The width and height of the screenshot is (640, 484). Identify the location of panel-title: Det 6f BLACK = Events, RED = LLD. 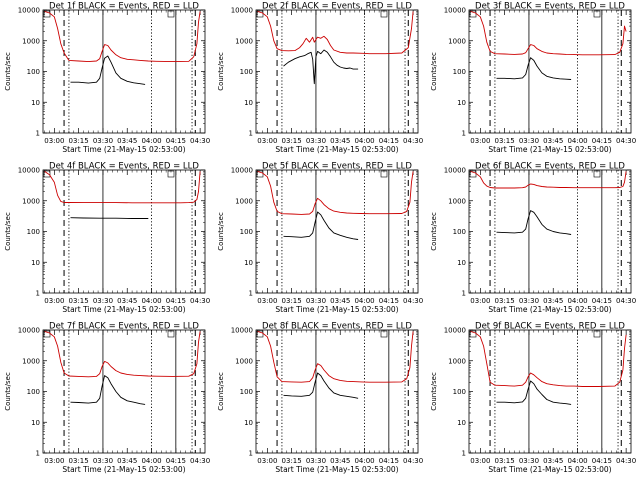
(550, 167).